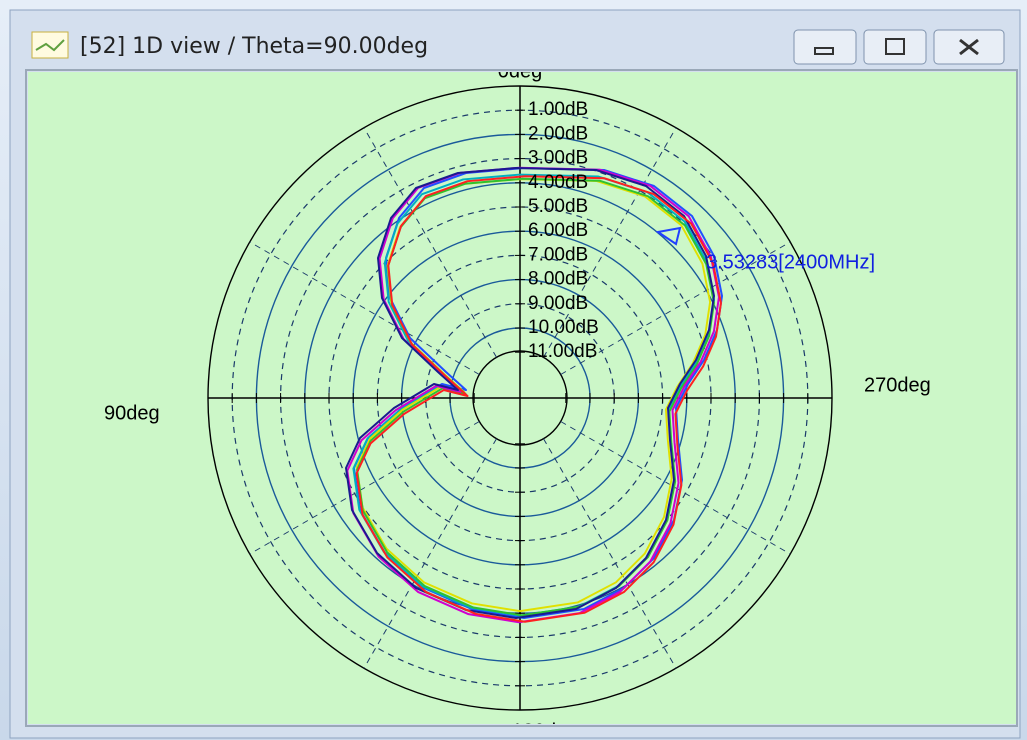  What do you see at coordinates (825, 47) in the screenshot?
I see `minimize-button` at bounding box center [825, 47].